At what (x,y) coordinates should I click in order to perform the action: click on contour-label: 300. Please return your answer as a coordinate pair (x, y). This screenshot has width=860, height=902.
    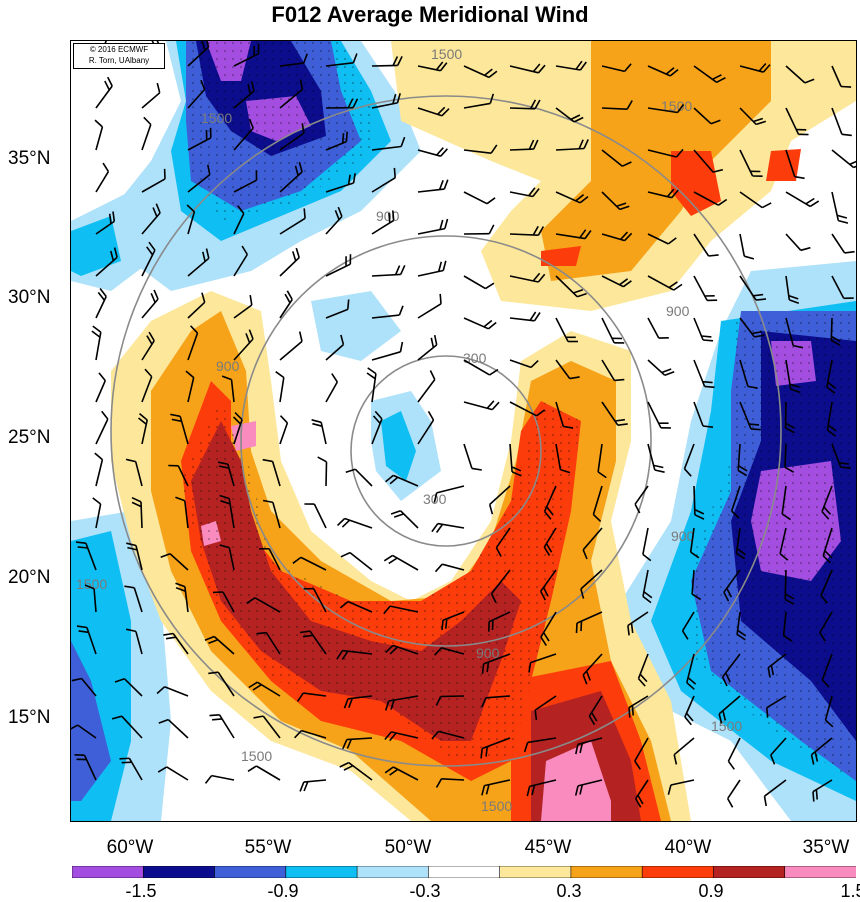
    Looking at the image, I should click on (475, 358).